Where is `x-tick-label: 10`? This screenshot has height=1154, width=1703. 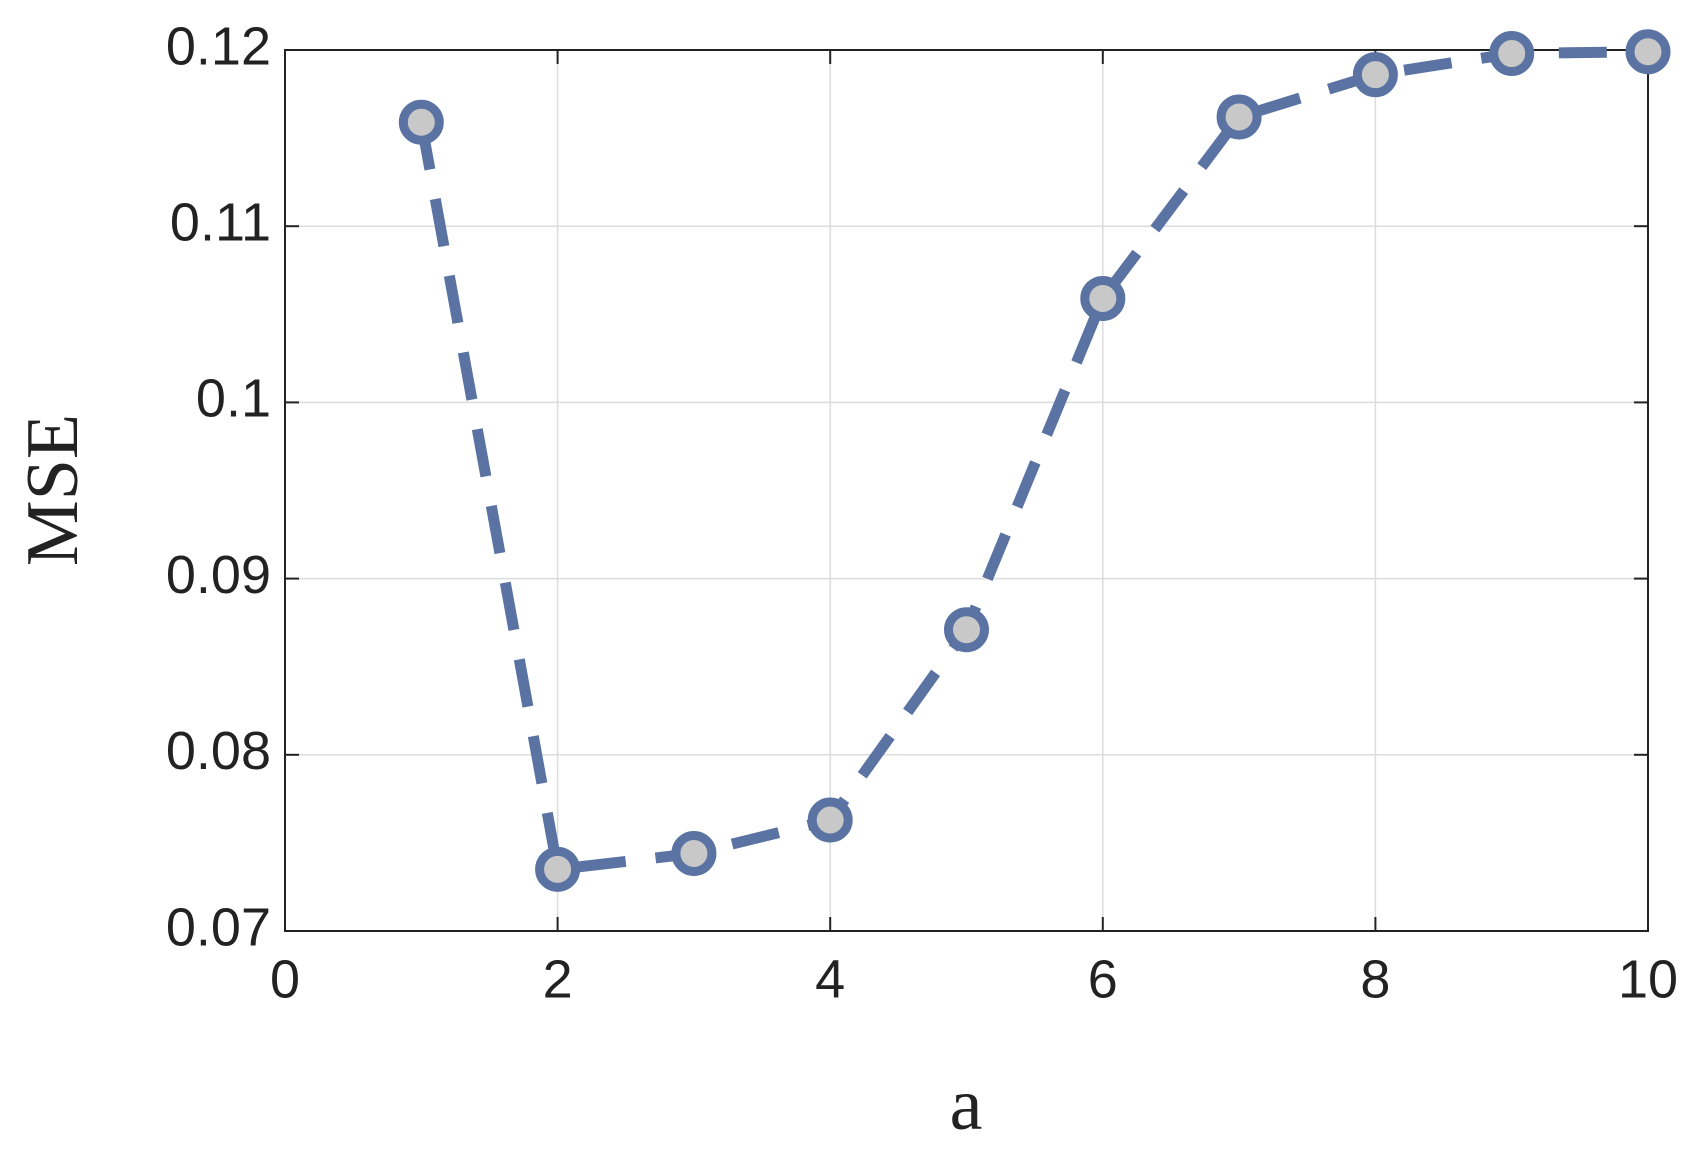 x-tick-label: 10 is located at coordinates (1648, 979).